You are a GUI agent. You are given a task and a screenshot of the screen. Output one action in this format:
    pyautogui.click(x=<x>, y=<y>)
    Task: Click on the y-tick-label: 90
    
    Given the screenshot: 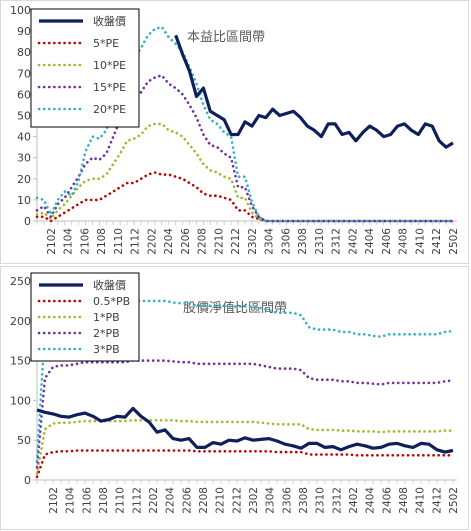 What is the action you would take?
    pyautogui.click(x=24, y=31)
    